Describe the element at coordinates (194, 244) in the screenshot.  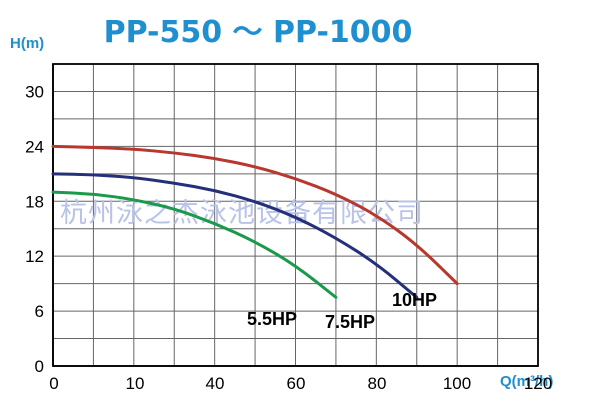
I see `series-line-5.5hp` at that location.